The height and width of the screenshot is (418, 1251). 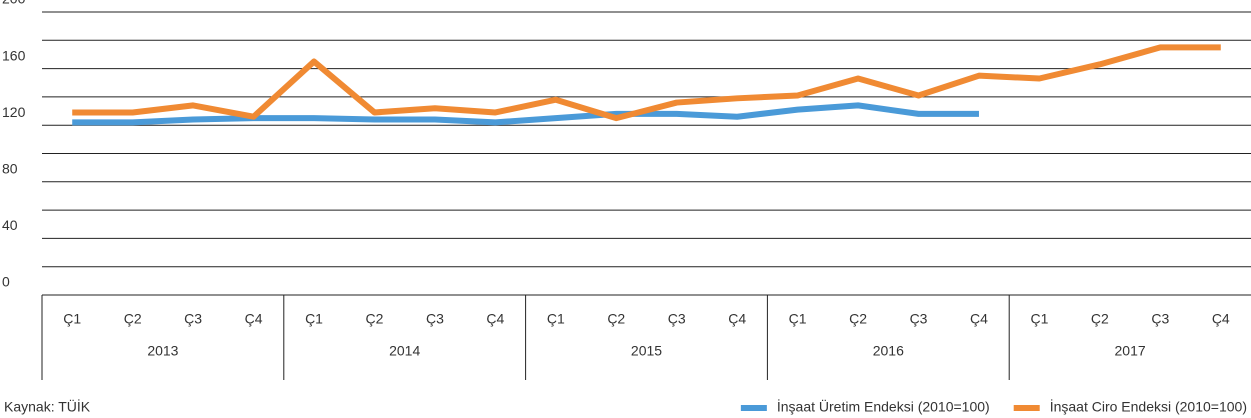 I want to click on year-label: 2014, so click(x=404, y=351).